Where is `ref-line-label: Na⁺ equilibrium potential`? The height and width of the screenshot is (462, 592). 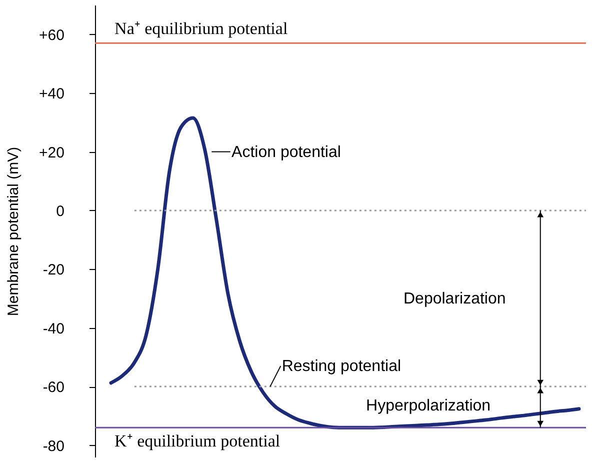
ref-line-label: Na⁺ equilibrium potential is located at coordinates (201, 28).